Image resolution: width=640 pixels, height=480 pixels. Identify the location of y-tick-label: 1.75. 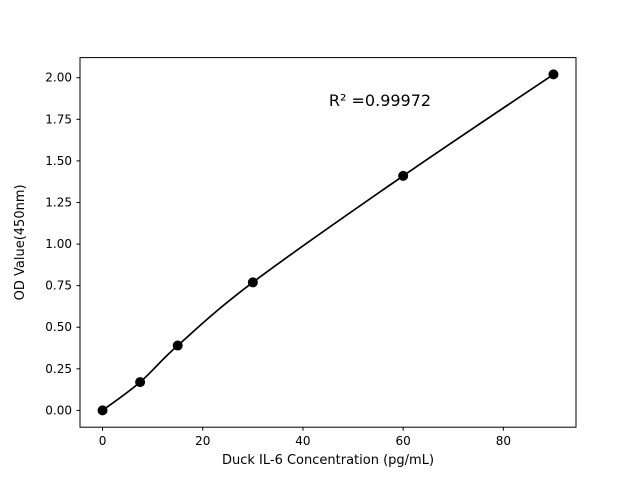
(58, 119).